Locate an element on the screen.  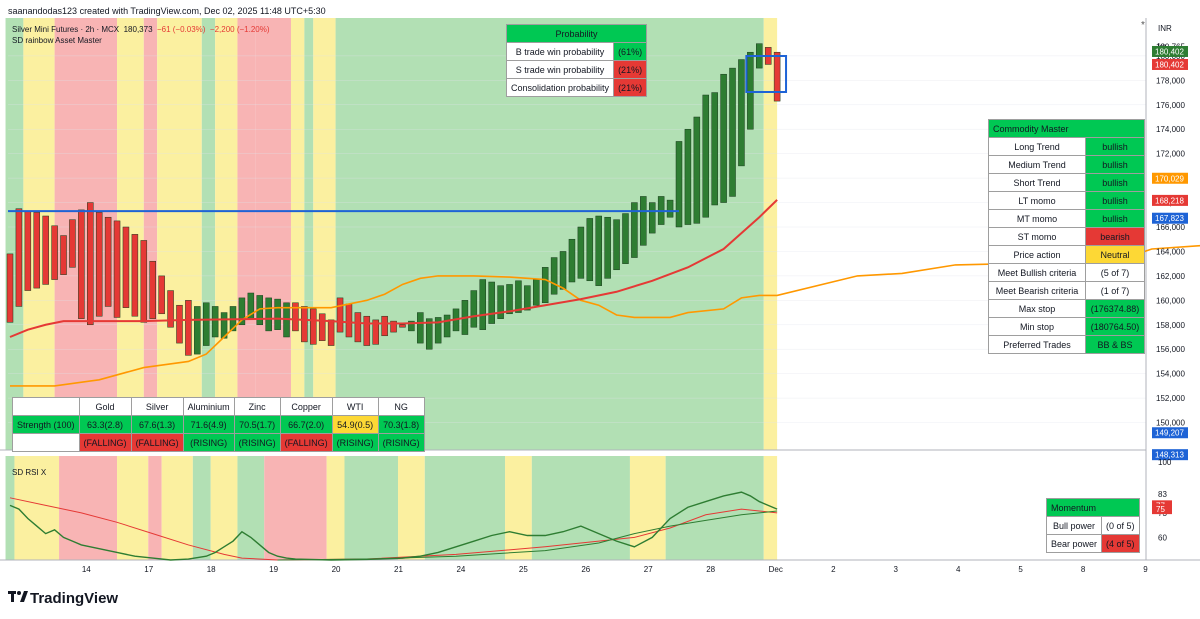
time-tick: 20 is located at coordinates (336, 569).